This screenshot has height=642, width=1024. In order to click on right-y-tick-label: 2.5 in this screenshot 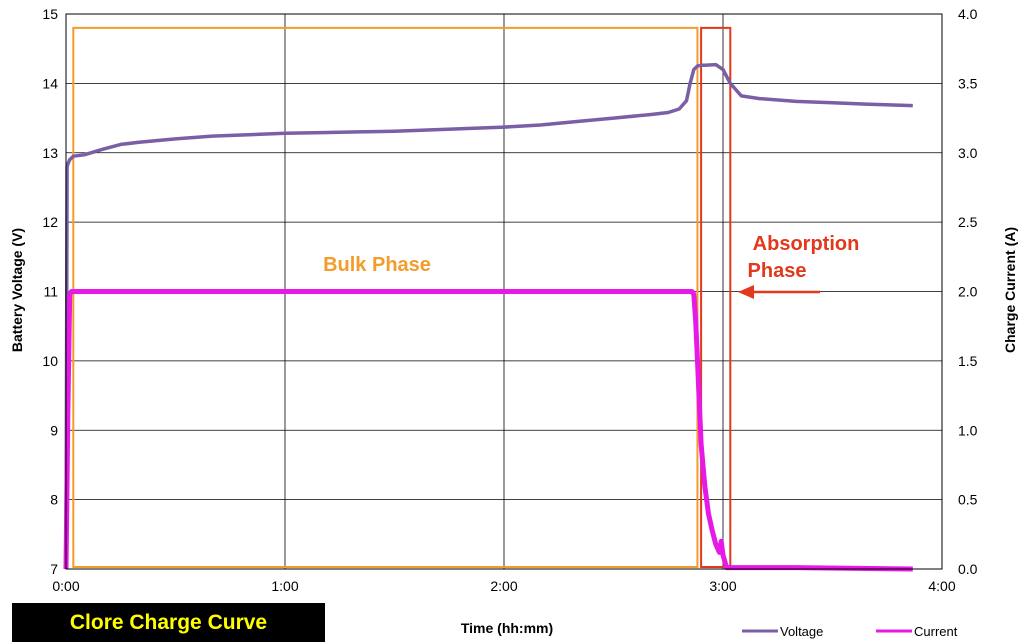, I will do `click(968, 222)`.